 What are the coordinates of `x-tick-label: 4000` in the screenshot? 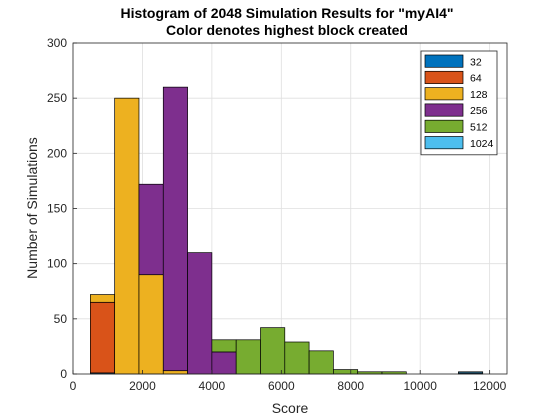 It's located at (212, 386).